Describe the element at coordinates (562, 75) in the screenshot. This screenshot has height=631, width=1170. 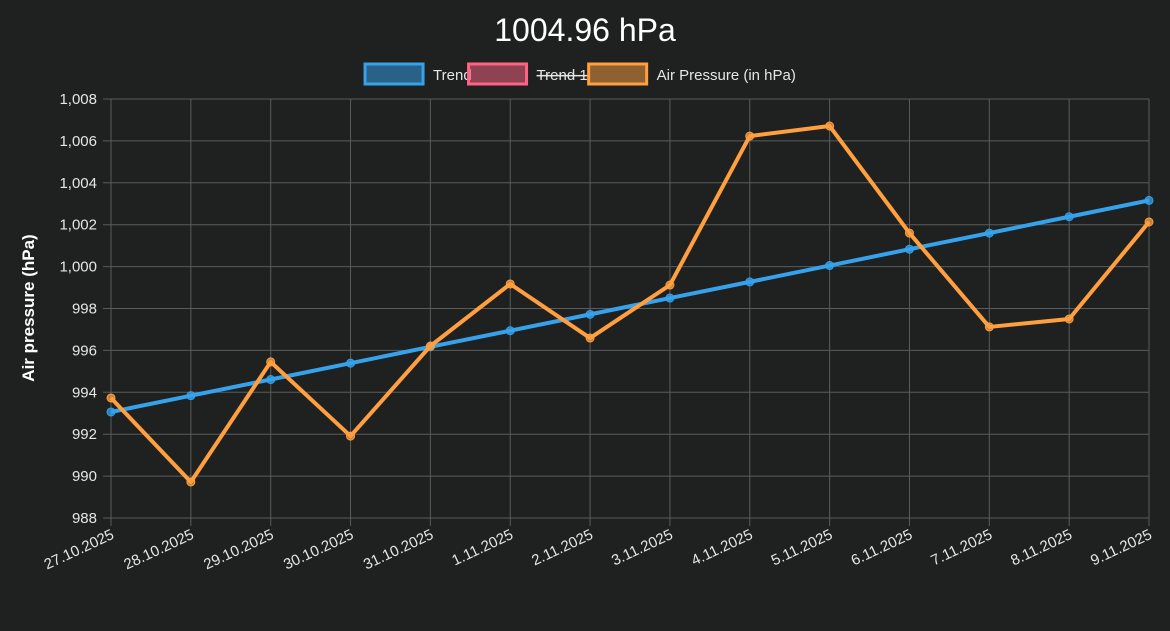
I see `legend-label: Trend 1` at that location.